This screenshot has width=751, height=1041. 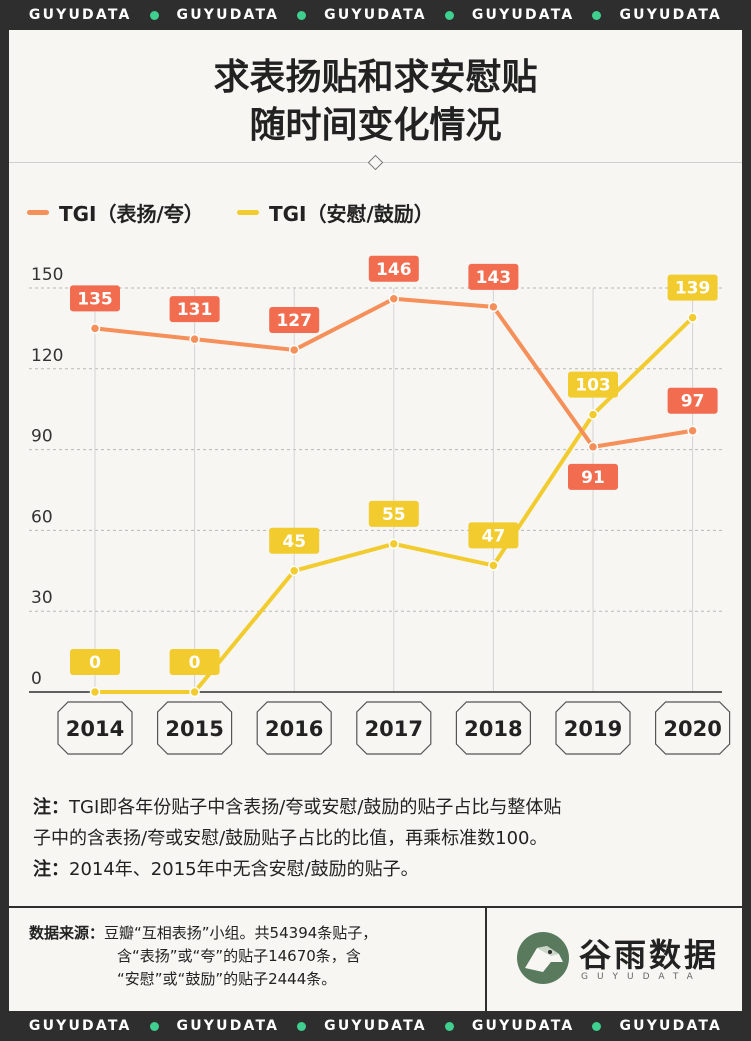 I want to click on footer-vertical-divider, so click(x=486, y=959).